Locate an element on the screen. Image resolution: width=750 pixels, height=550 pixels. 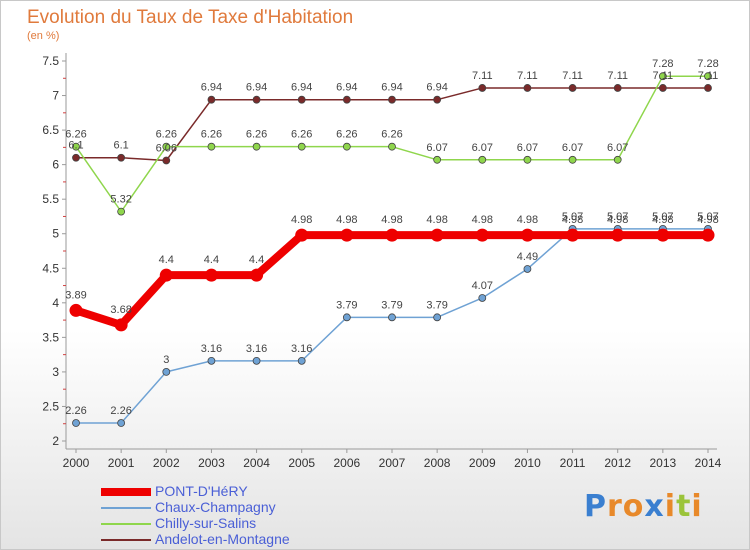
y-tick-label: 4.5 is located at coordinates (50, 268).